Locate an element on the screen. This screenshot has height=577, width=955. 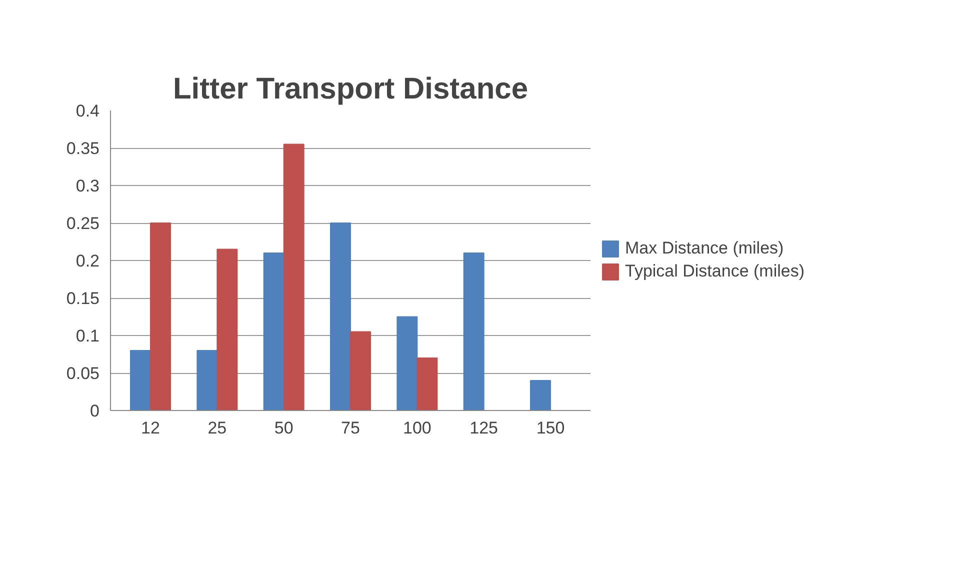
y-tick-label: 0.05 is located at coordinates (83, 373).